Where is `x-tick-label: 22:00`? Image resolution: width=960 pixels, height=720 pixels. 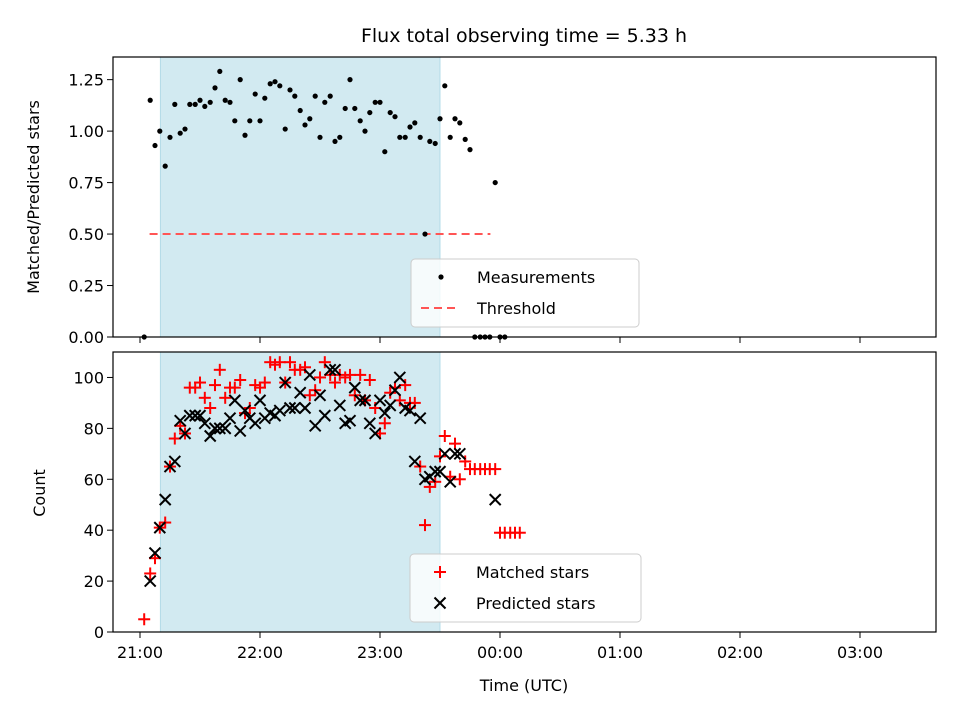
x-tick-label: 22:00 is located at coordinates (260, 652).